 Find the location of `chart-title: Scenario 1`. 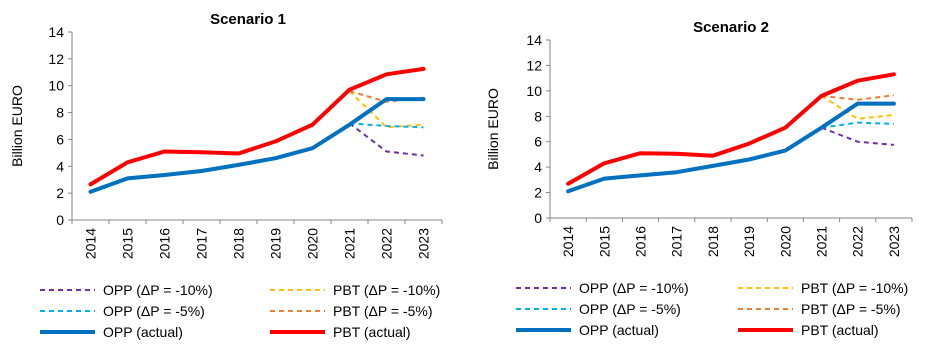

chart-title: Scenario 1 is located at coordinates (248, 19).